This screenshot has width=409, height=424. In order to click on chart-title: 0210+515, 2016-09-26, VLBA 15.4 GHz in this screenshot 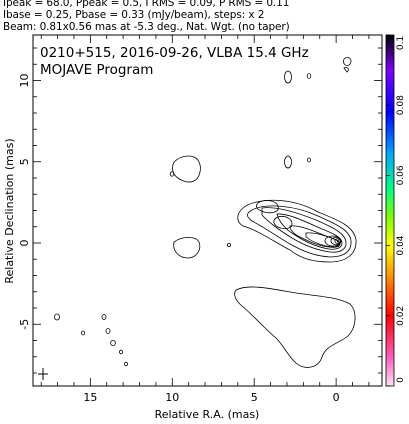, I will do `click(174, 53)`.